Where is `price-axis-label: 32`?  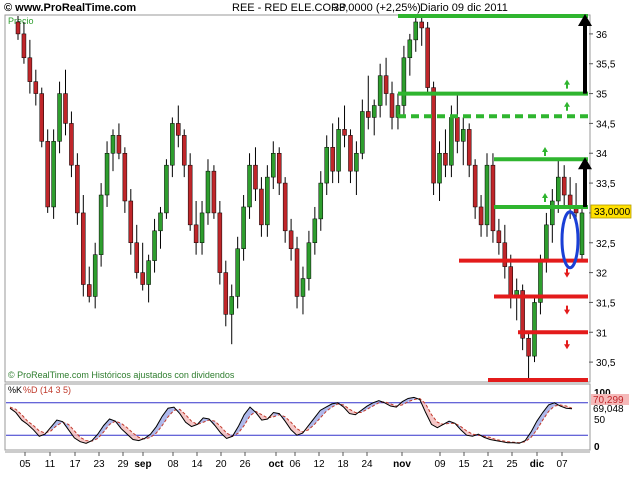
price-axis-label: 32 is located at coordinates (602, 274).